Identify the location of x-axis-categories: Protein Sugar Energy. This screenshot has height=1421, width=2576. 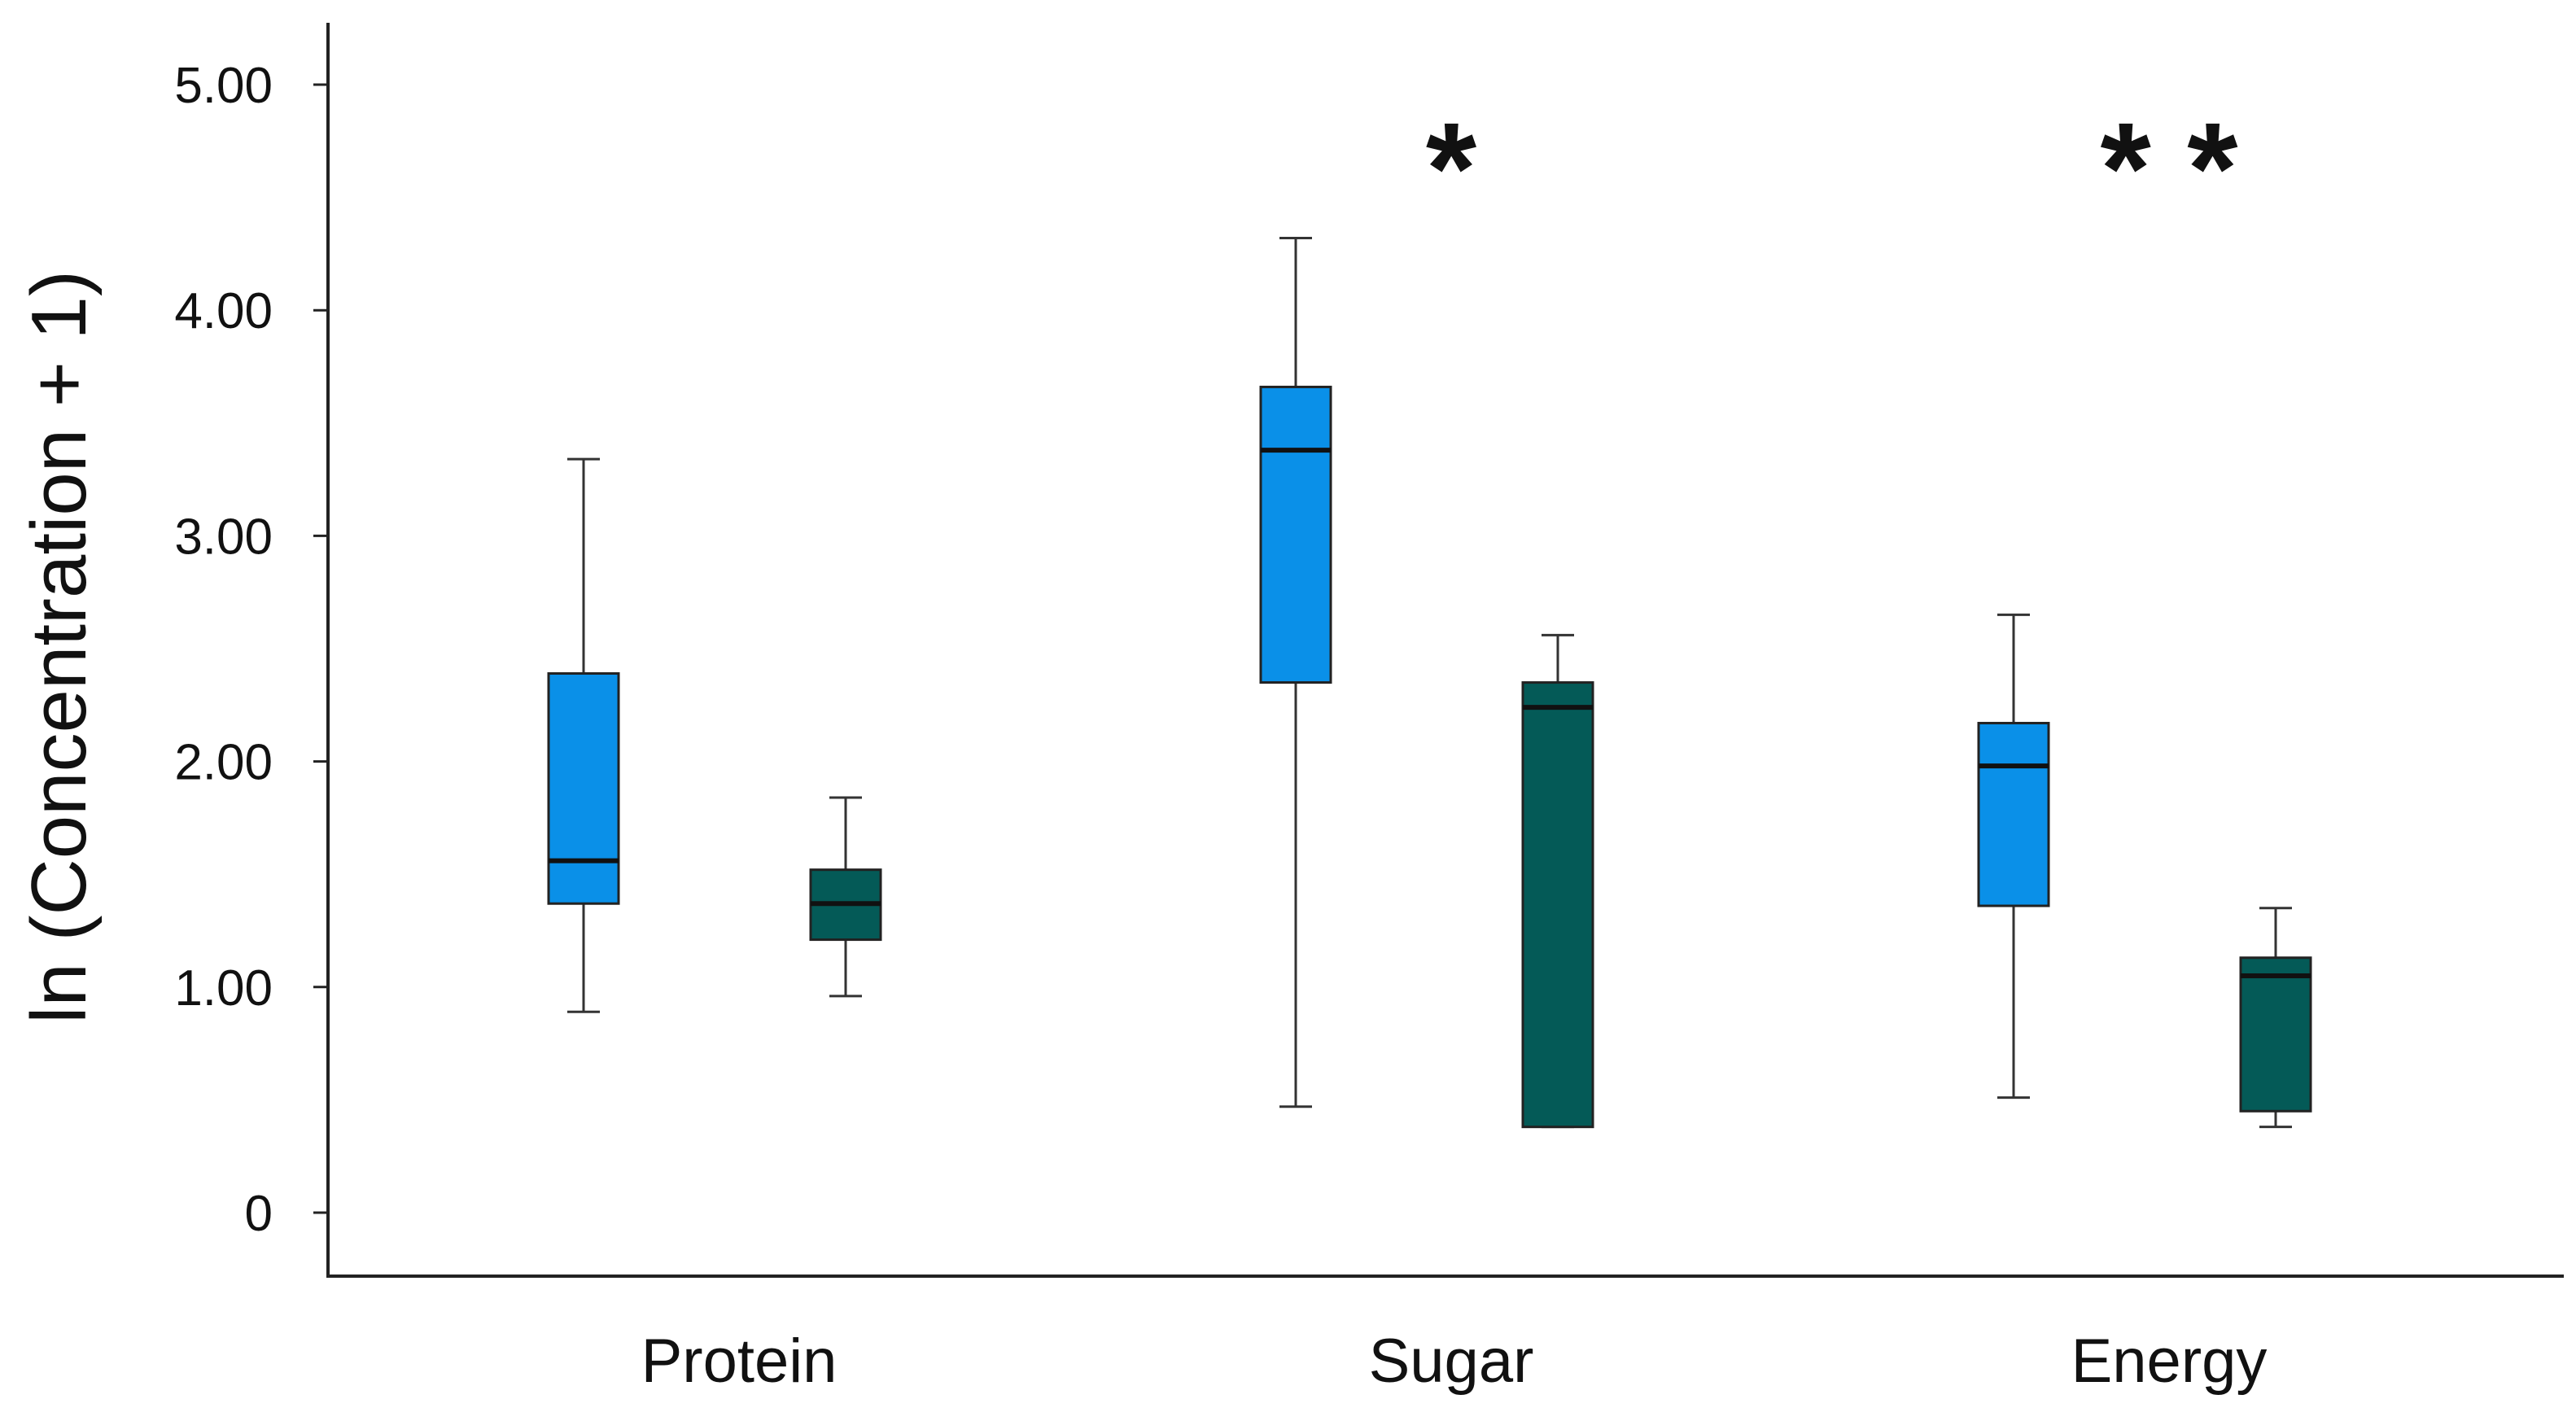
(1454, 1361).